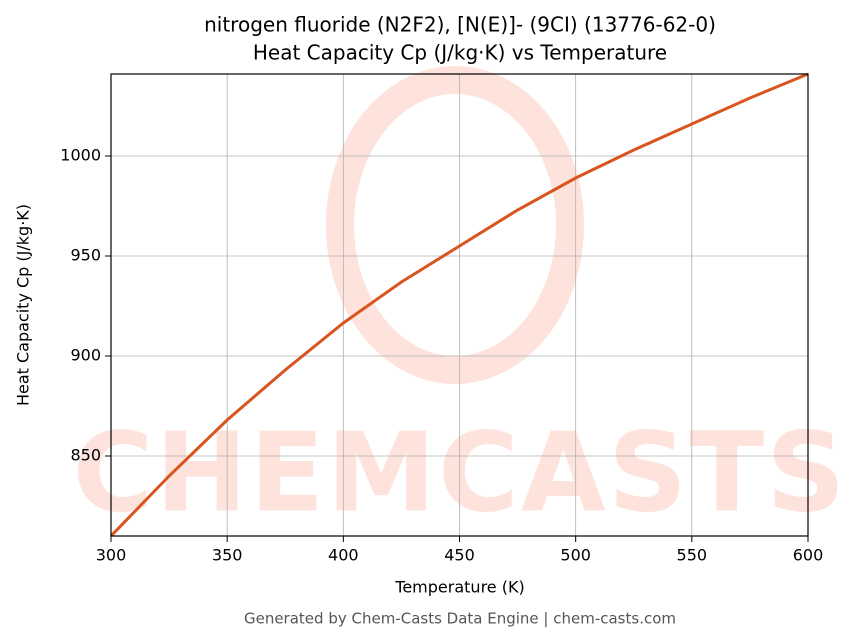 This screenshot has width=843, height=644. Describe the element at coordinates (460, 53) in the screenshot. I see `chart-subtitle: Heat Capacity Cp (J/kg·K) vs Temperature` at that location.